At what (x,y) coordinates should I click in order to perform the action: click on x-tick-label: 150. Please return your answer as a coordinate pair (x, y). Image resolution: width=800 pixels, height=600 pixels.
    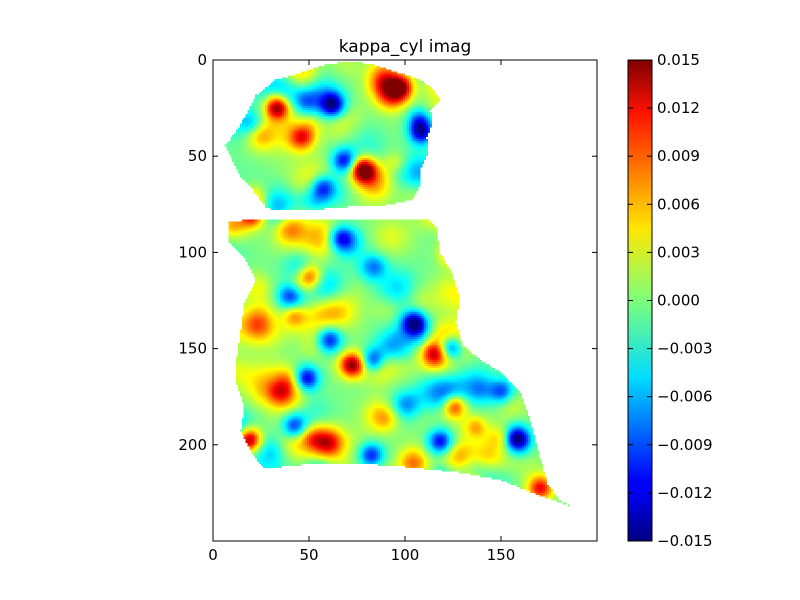
    Looking at the image, I should click on (501, 555).